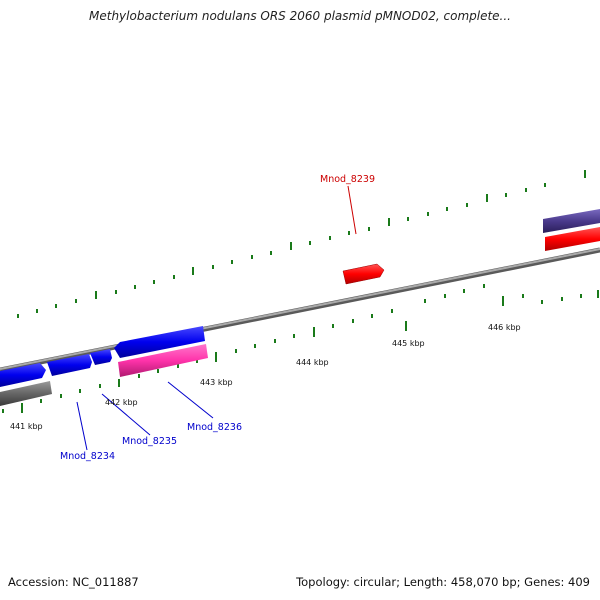 The width and height of the screenshot is (600, 600). Describe the element at coordinates (149, 441) in the screenshot. I see `gene-label-mnod-8235: Mnod_8235` at that location.